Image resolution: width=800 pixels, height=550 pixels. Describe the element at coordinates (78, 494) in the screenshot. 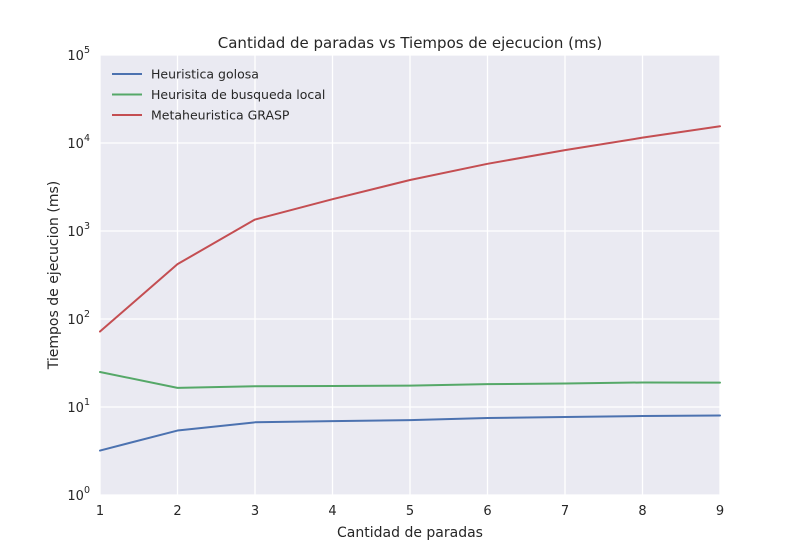

I see `y-tick-label: 10⁰` at that location.